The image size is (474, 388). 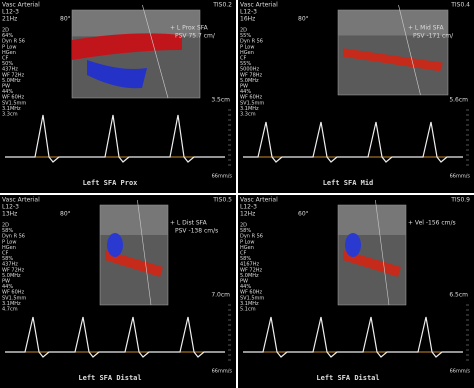 What do you see at coordinates (220, 100) in the screenshot?
I see `depth: 3.5cm` at bounding box center [220, 100].